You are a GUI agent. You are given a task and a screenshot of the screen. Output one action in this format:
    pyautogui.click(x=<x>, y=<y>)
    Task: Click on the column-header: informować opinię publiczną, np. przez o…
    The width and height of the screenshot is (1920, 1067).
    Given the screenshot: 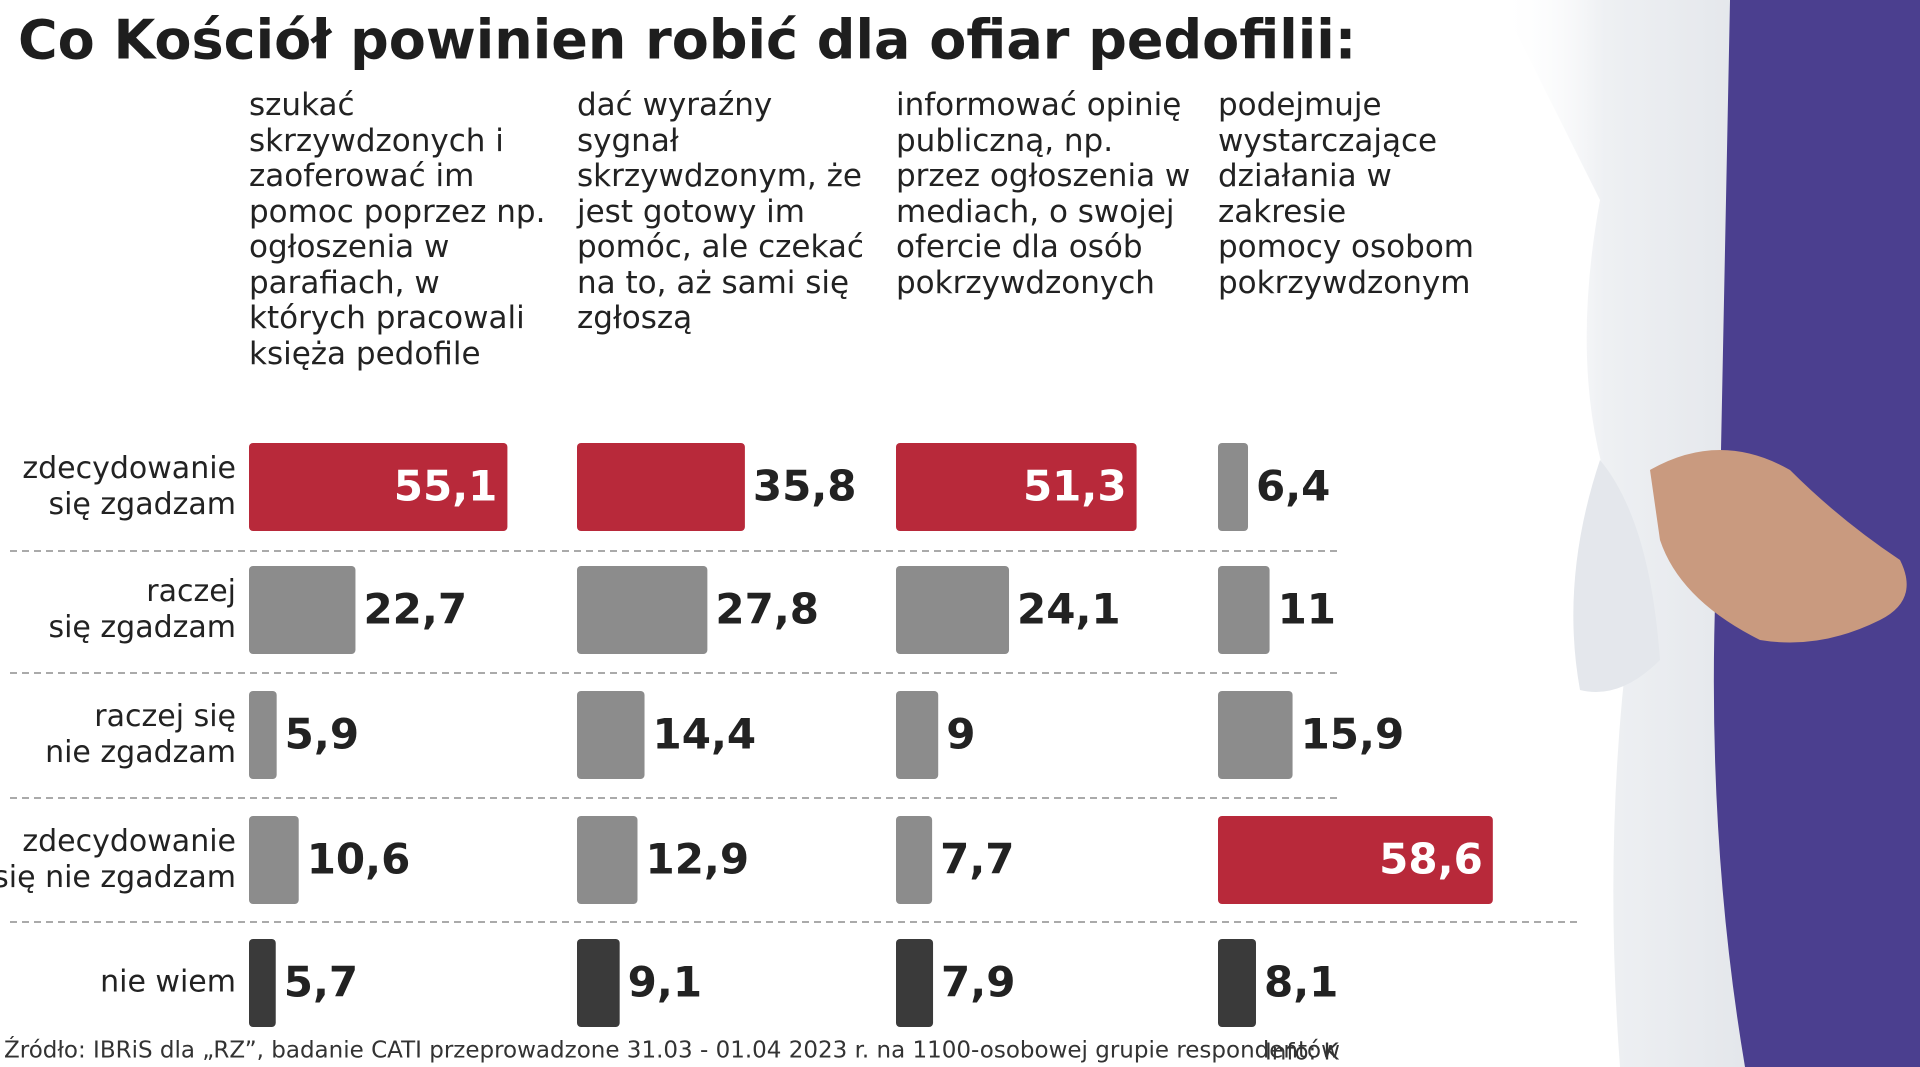 What is the action you would take?
    pyautogui.click(x=1043, y=194)
    